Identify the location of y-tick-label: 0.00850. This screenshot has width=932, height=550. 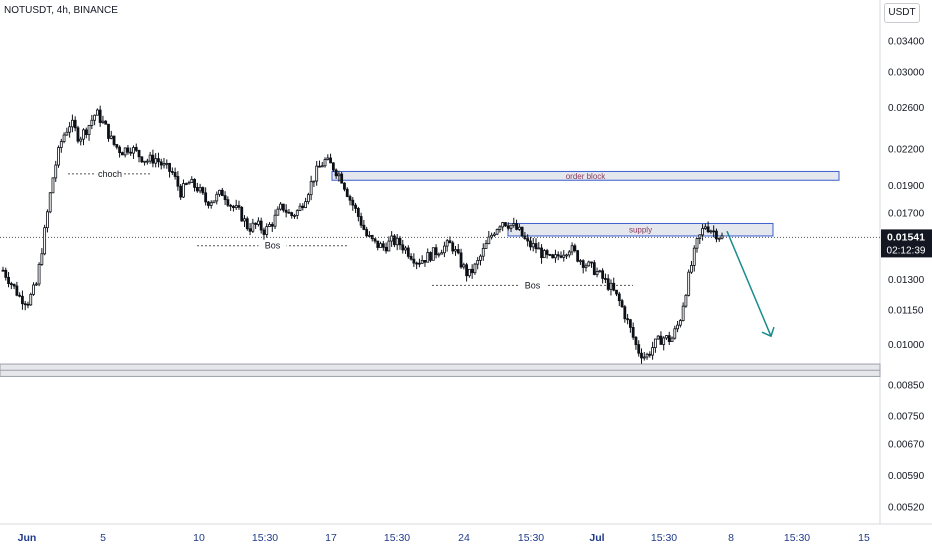
(906, 386).